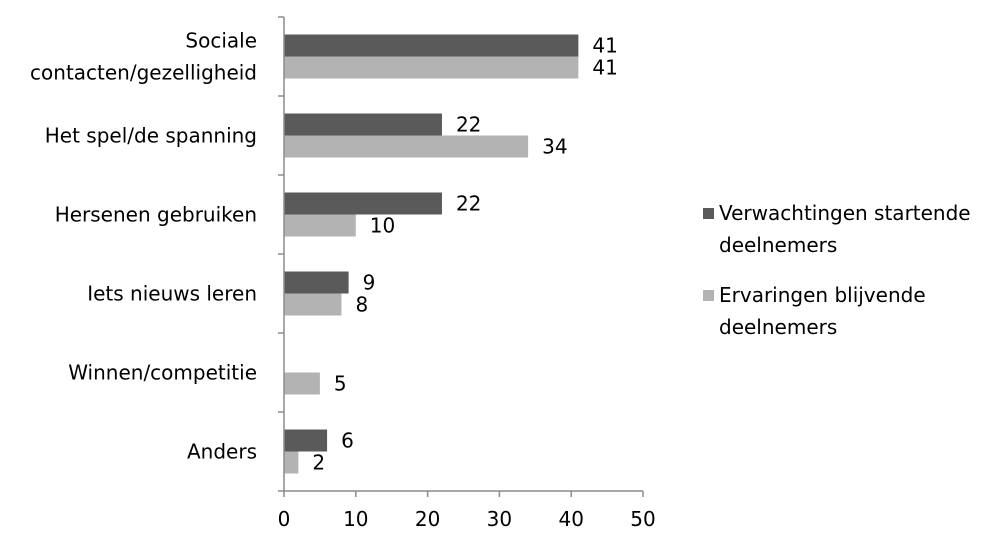  What do you see at coordinates (427, 519) in the screenshot?
I see `x-tick-label: 20` at bounding box center [427, 519].